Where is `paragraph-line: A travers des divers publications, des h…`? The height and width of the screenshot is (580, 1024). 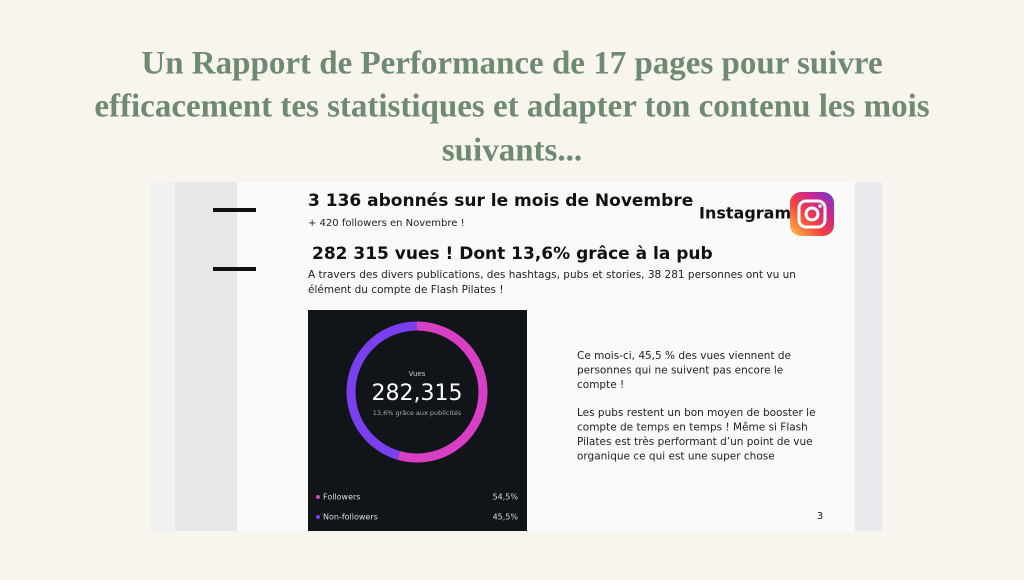
paragraph-line: A travers des divers publications, des h… is located at coordinates (552, 275).